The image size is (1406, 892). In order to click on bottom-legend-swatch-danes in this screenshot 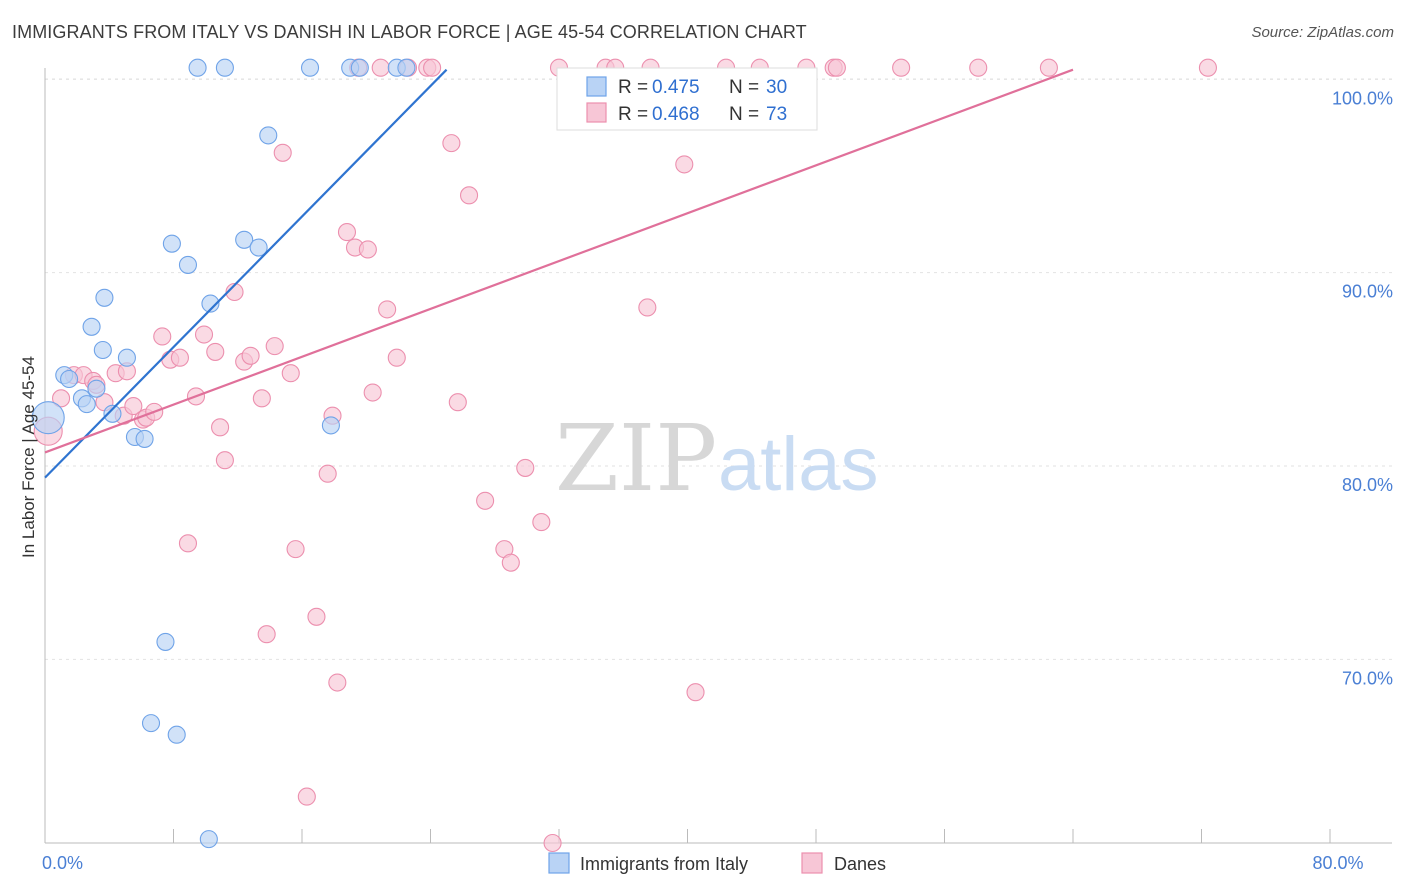, I will do `click(812, 863)`.